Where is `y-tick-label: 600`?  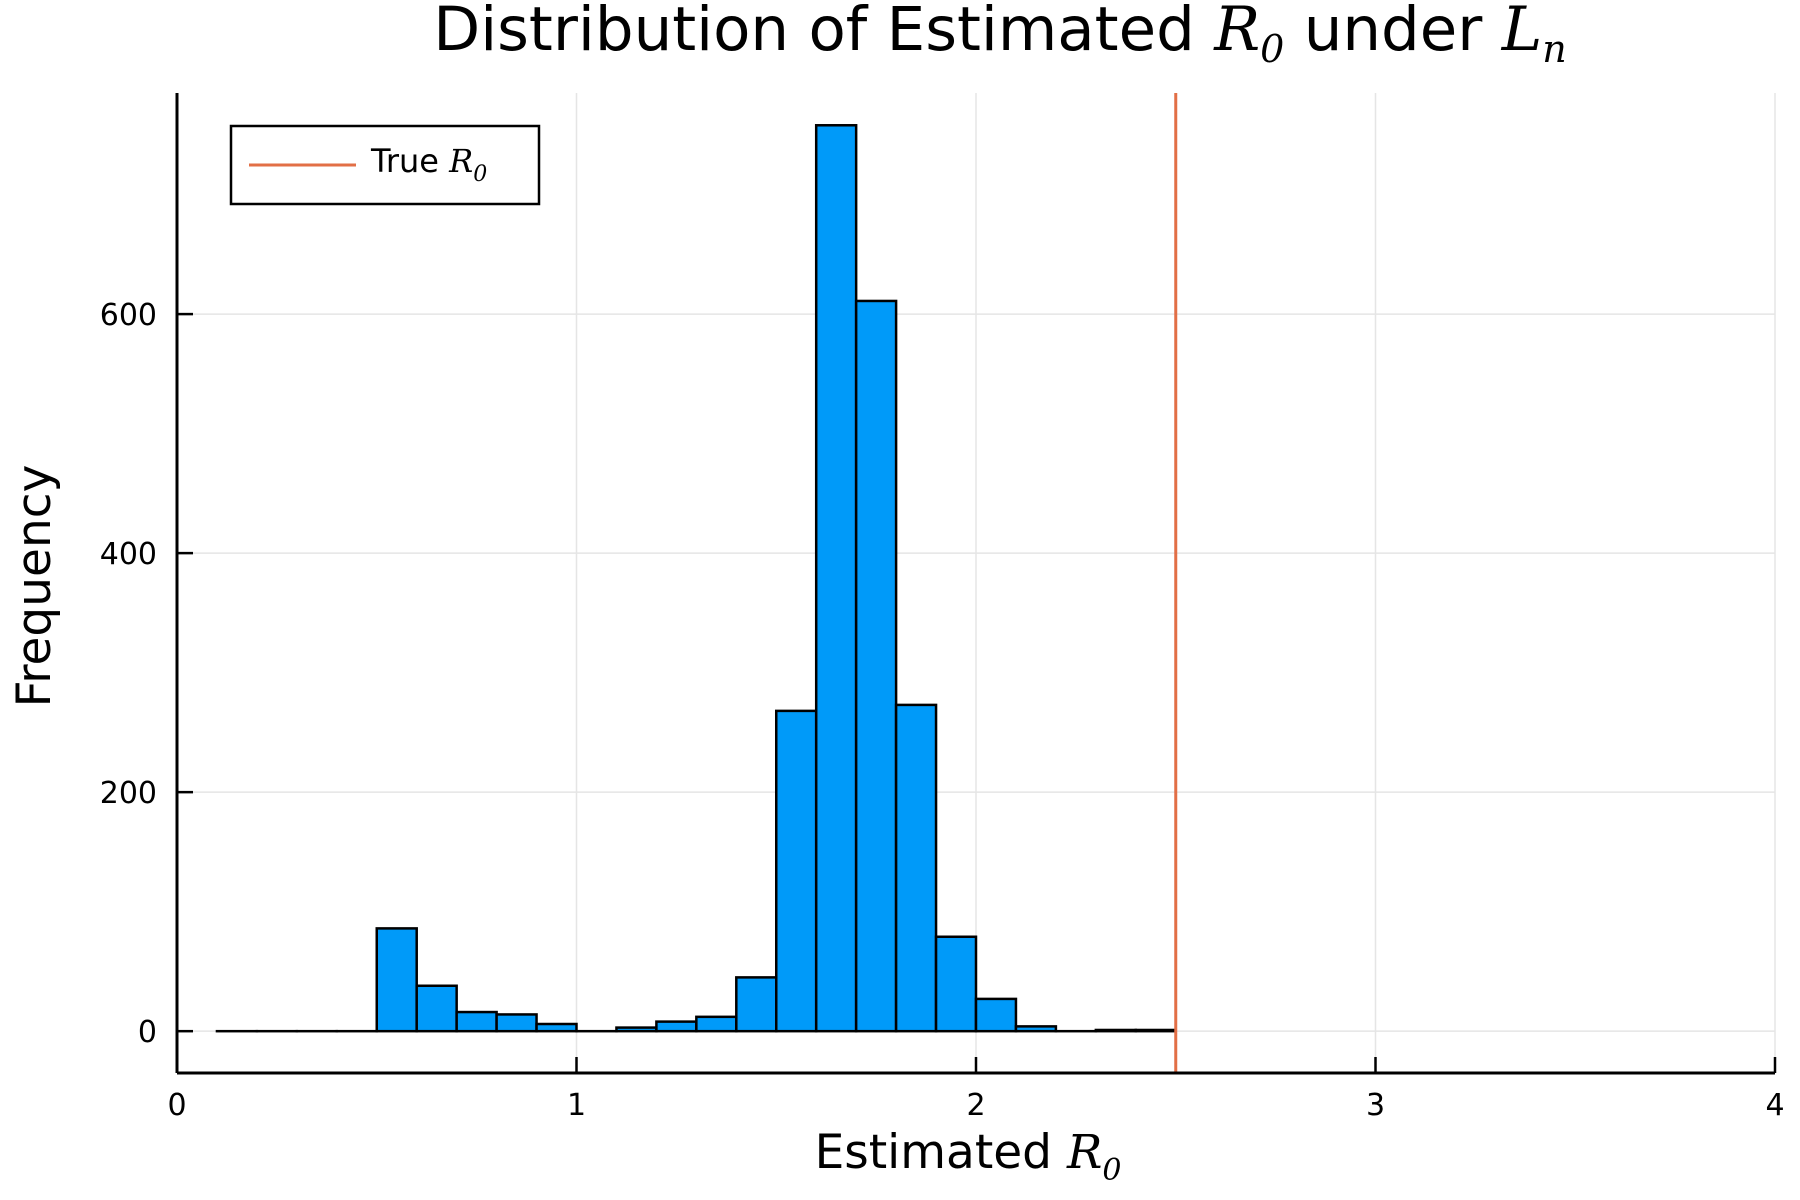 y-tick-label: 600 is located at coordinates (128, 315).